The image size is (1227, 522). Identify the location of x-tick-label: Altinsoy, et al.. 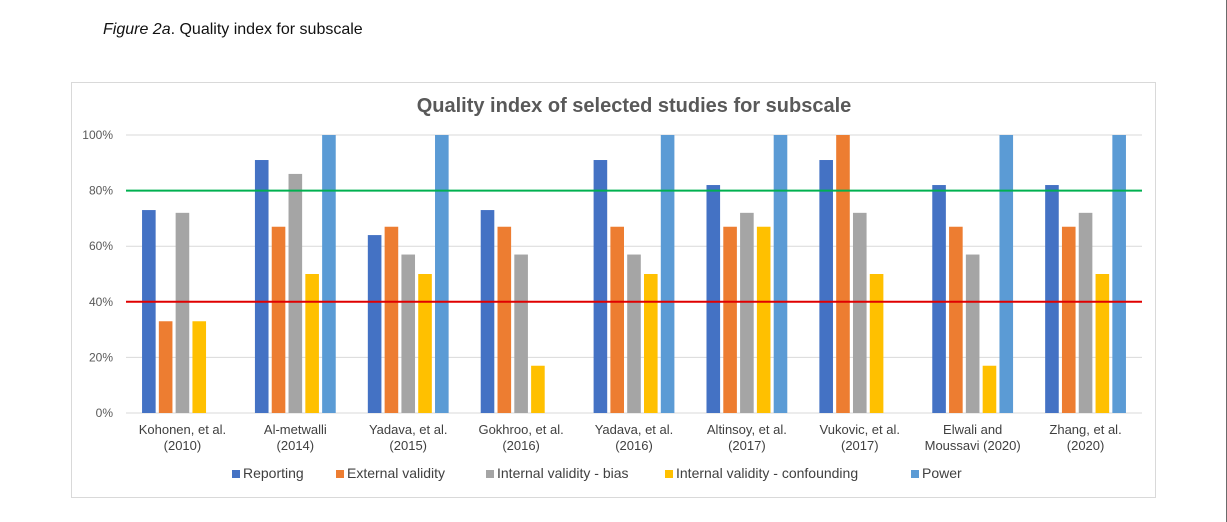
(747, 429).